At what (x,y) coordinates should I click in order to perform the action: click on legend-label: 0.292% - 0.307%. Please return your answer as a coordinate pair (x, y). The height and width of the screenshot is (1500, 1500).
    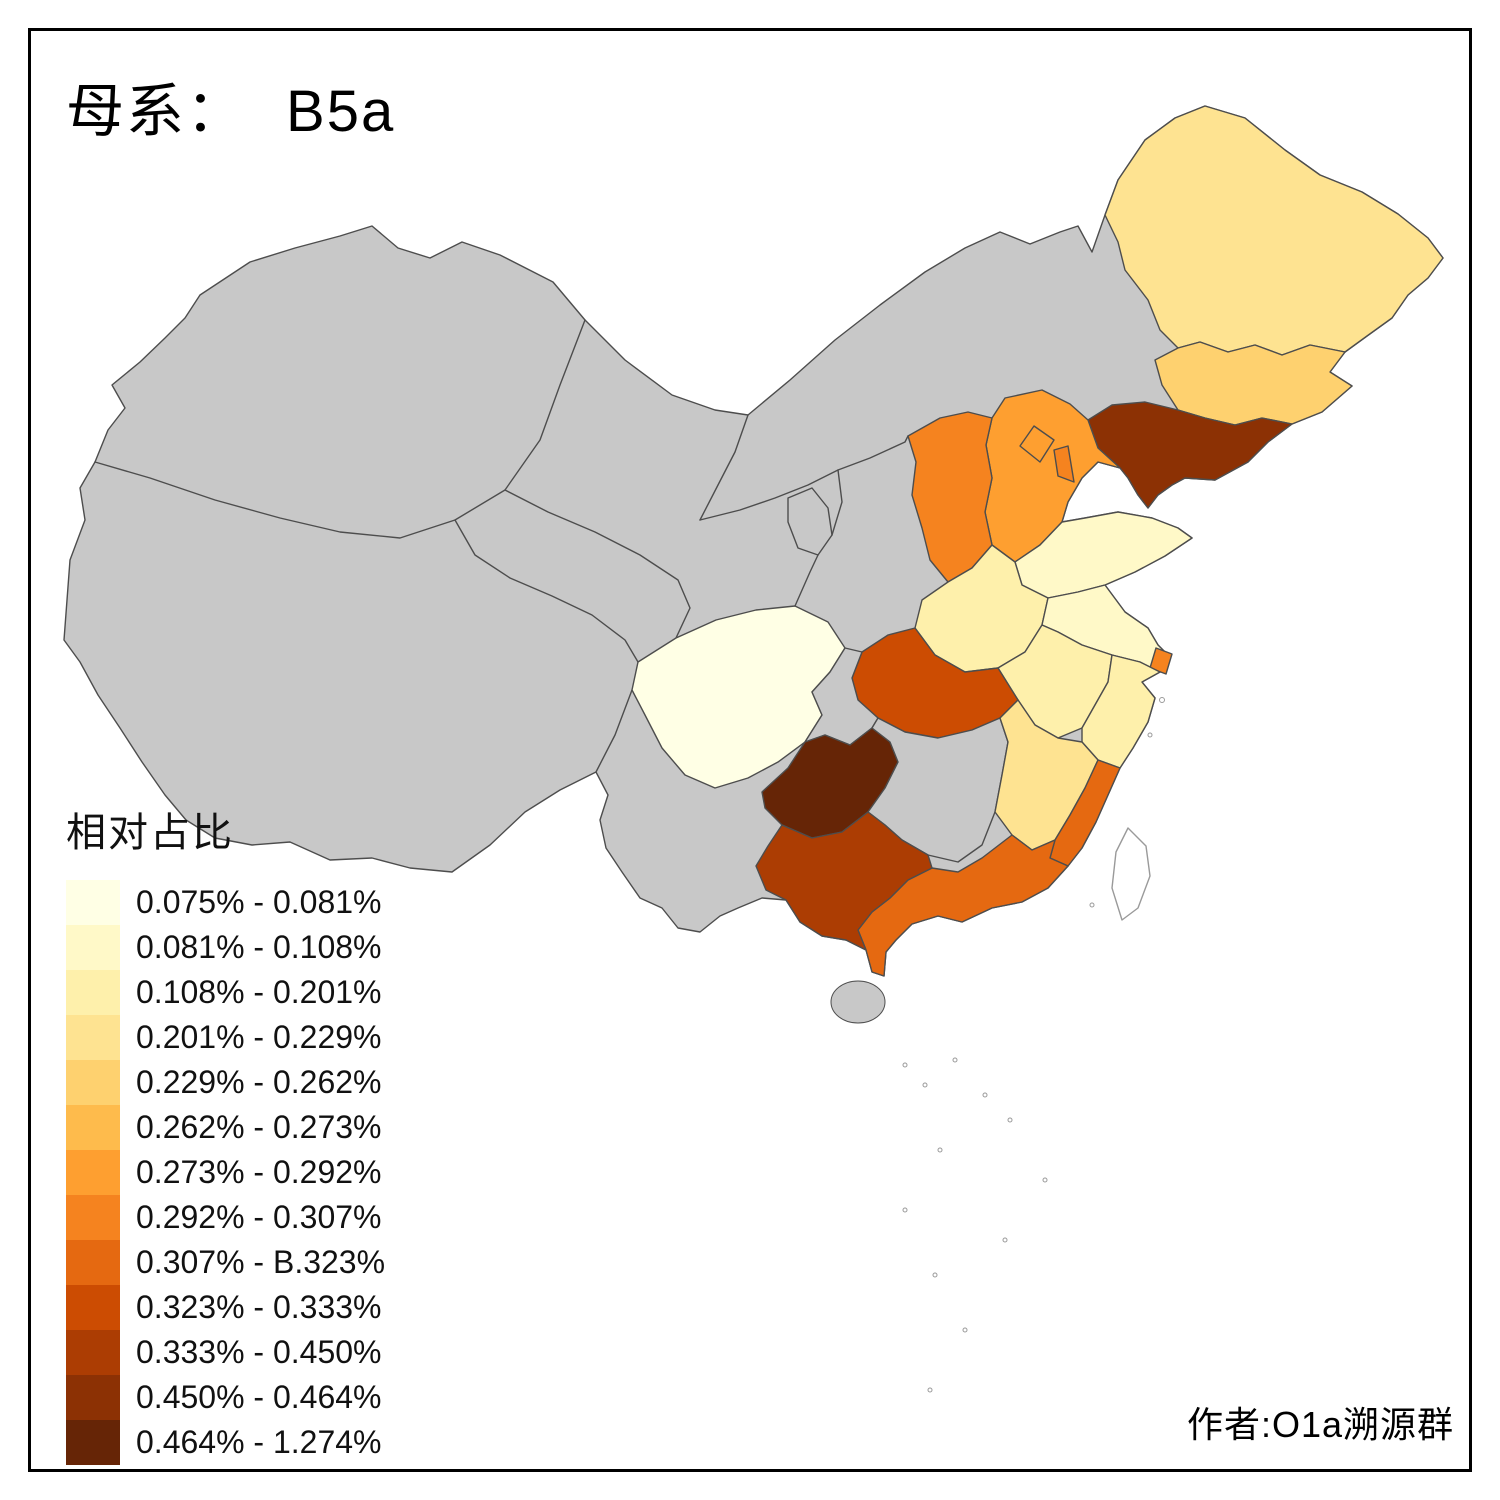
    Looking at the image, I should click on (259, 1217).